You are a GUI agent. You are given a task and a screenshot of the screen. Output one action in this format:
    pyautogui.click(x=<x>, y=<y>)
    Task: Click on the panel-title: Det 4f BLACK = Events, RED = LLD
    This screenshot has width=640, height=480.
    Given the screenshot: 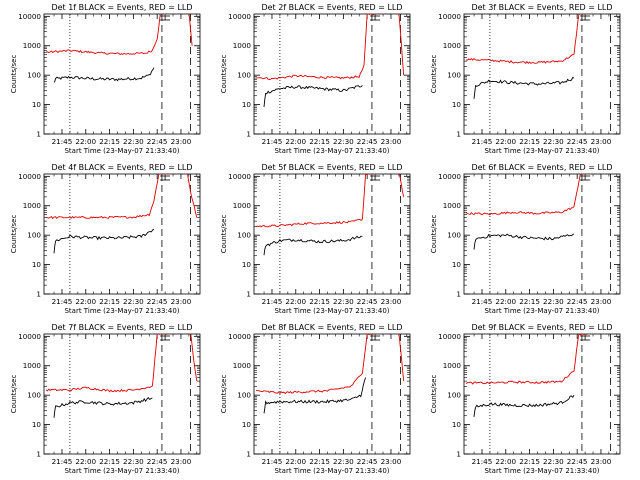 What is the action you would take?
    pyautogui.click(x=121, y=167)
    